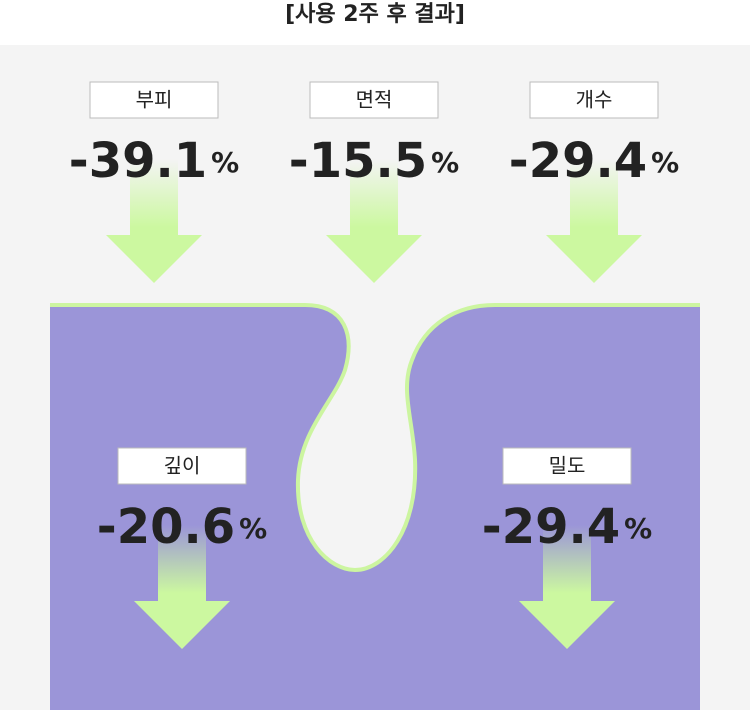 The height and width of the screenshot is (710, 750). I want to click on label: 개수, so click(594, 100).